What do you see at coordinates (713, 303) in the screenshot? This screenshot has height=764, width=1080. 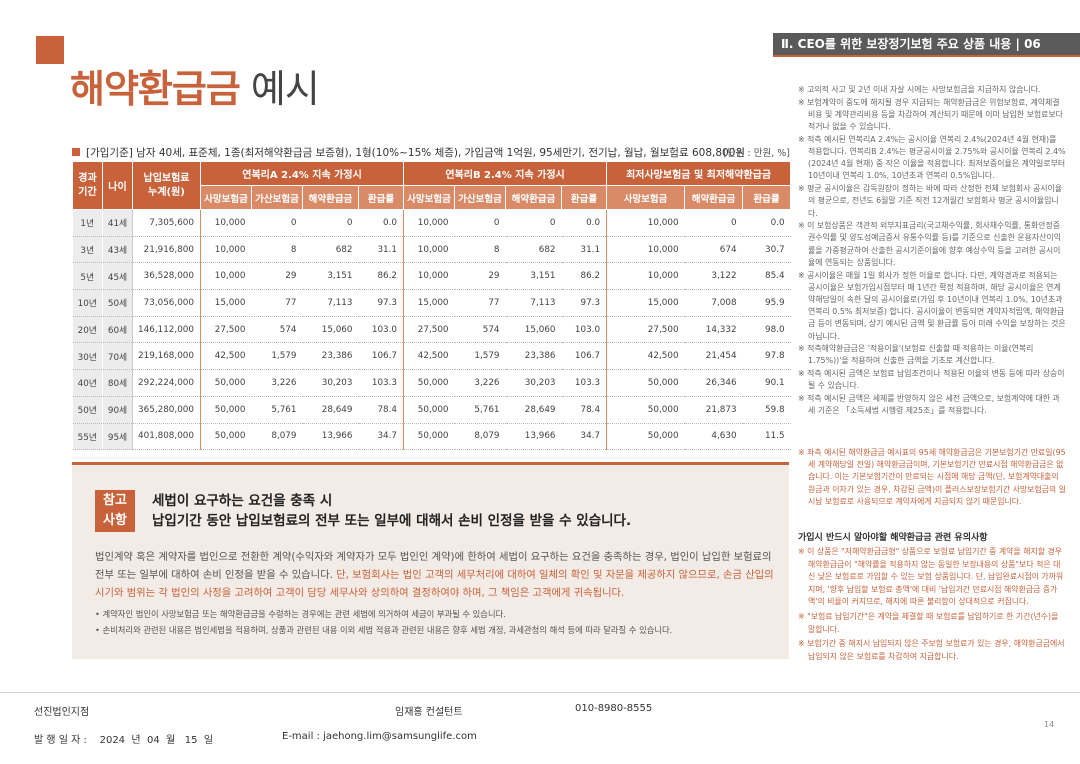 I see `table-cell: 7,008` at bounding box center [713, 303].